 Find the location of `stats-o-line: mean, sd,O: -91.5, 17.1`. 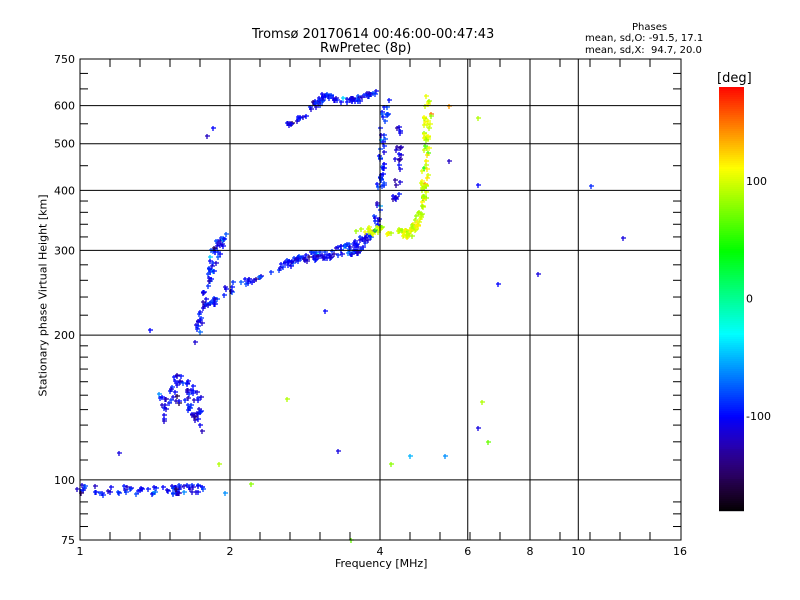

stats-o-line: mean, sd,O: -91.5, 17.1 is located at coordinates (644, 38).